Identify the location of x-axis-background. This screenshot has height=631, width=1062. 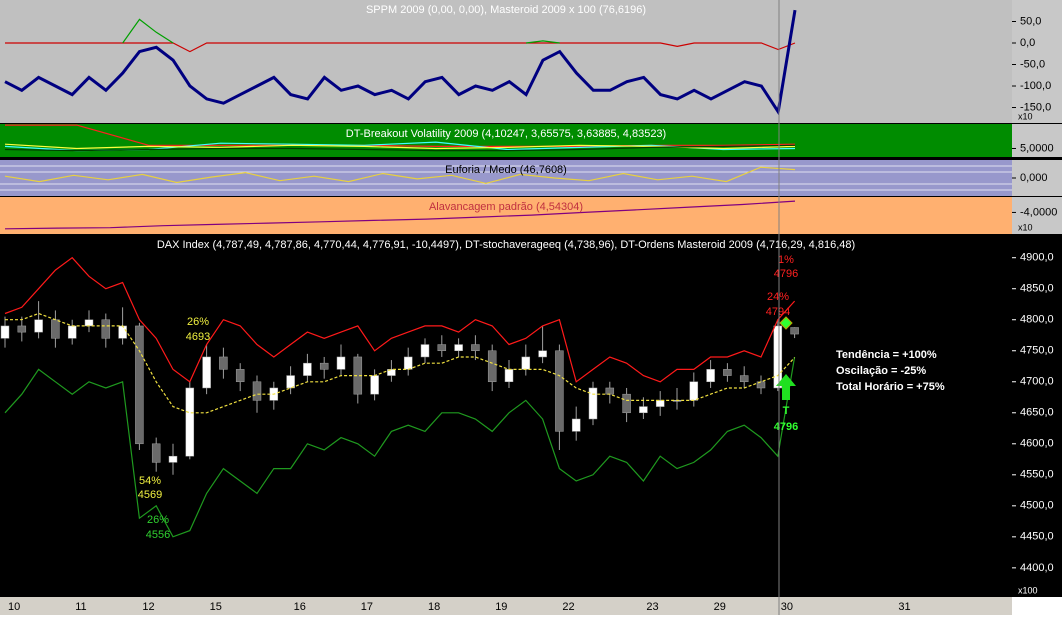
(506, 606).